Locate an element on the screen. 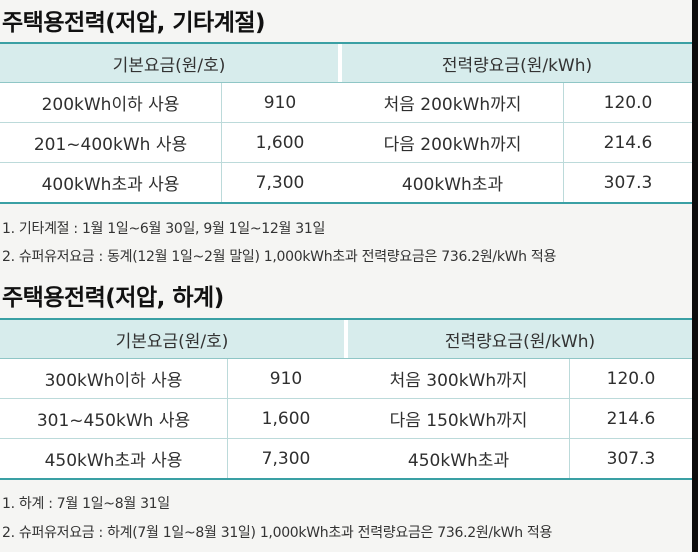 The width and height of the screenshot is (698, 552). energy-tier-label: 처음 300kWh까지 is located at coordinates (459, 379).